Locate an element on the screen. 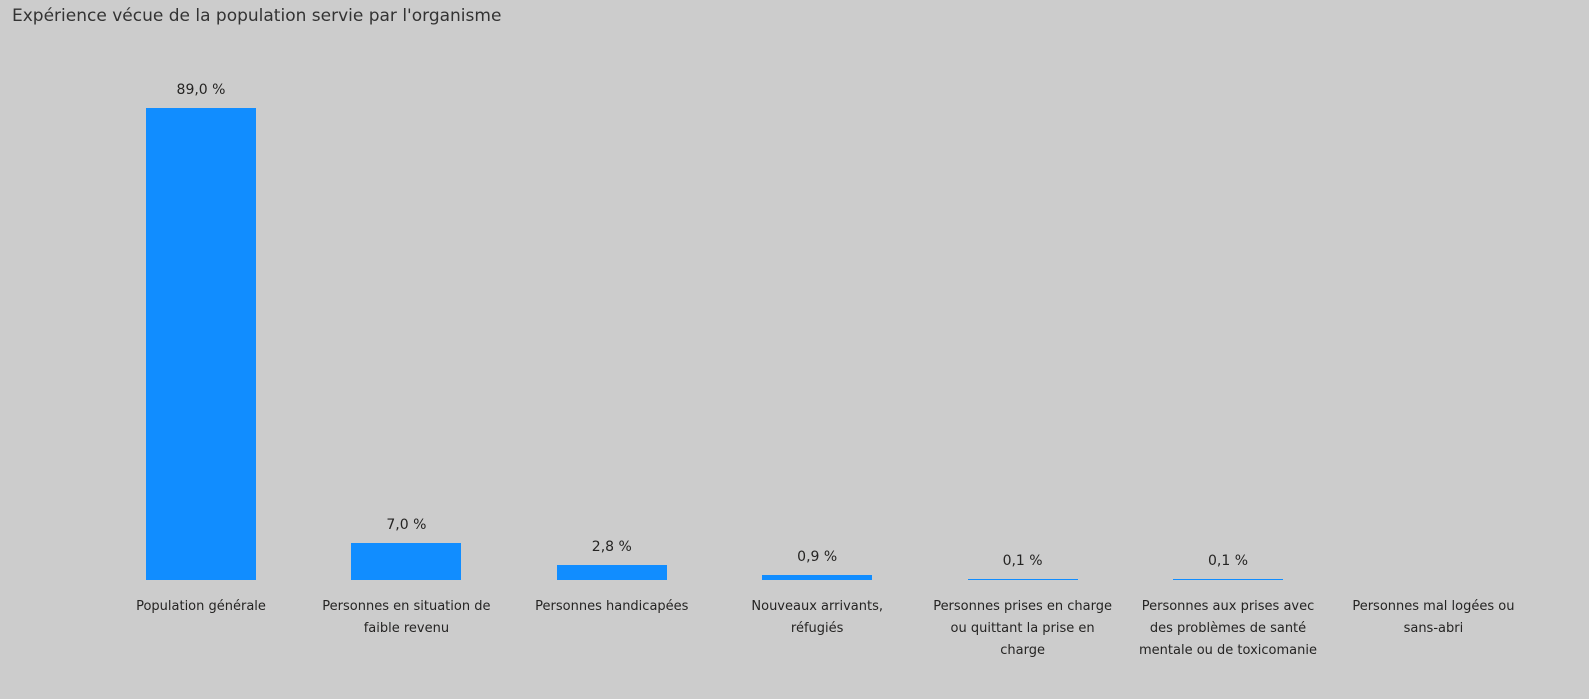 This screenshot has height=699, width=1589. x-tick-label: Population générale is located at coordinates (201, 606).